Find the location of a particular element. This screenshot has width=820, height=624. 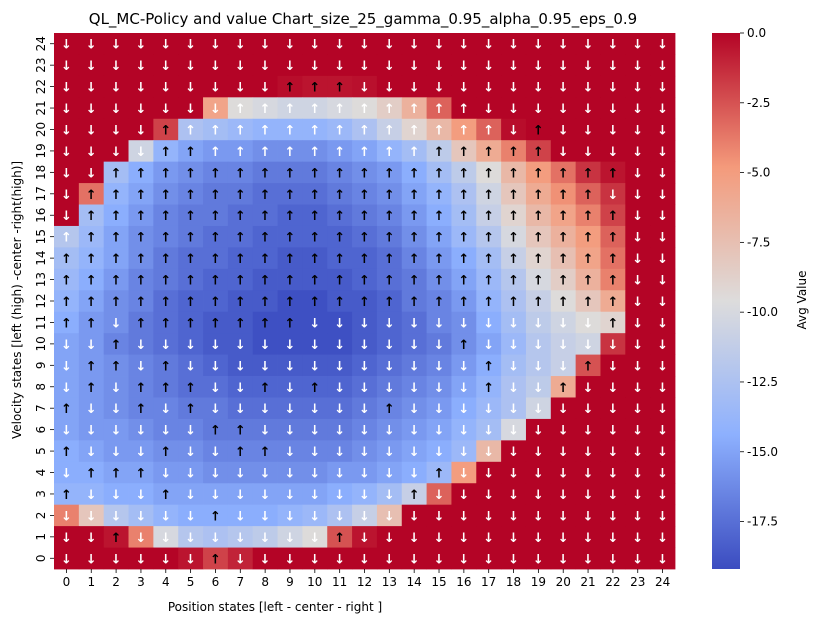

y-tick-label: 16 is located at coordinates (41, 215).